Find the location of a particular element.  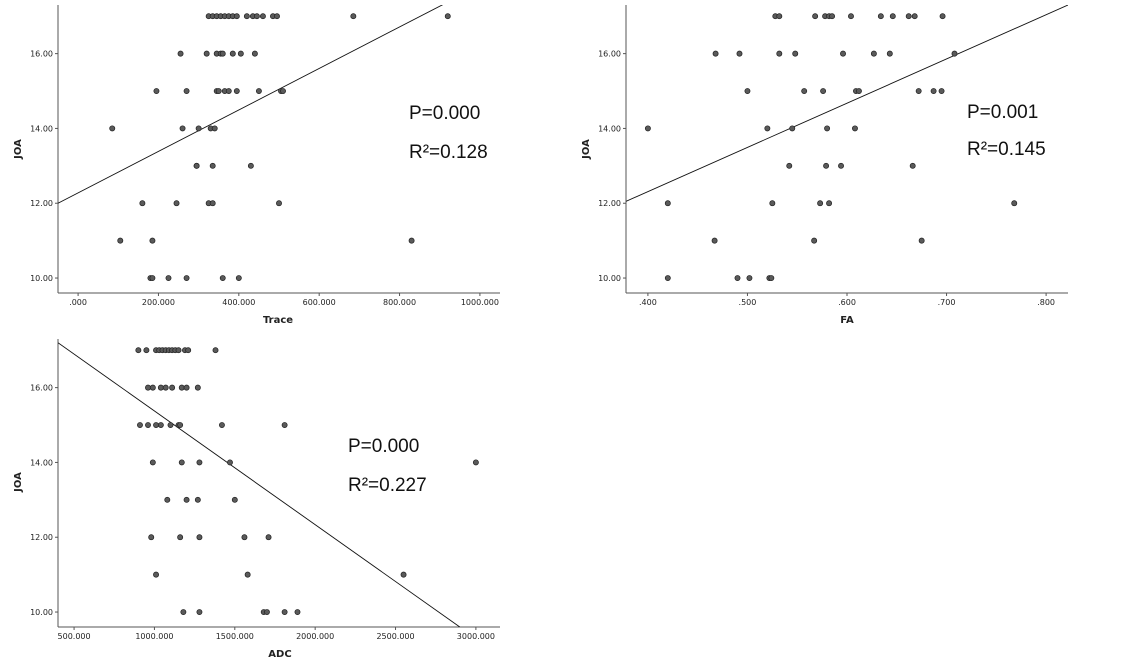

x-tick-label: .600 is located at coordinates (847, 302).